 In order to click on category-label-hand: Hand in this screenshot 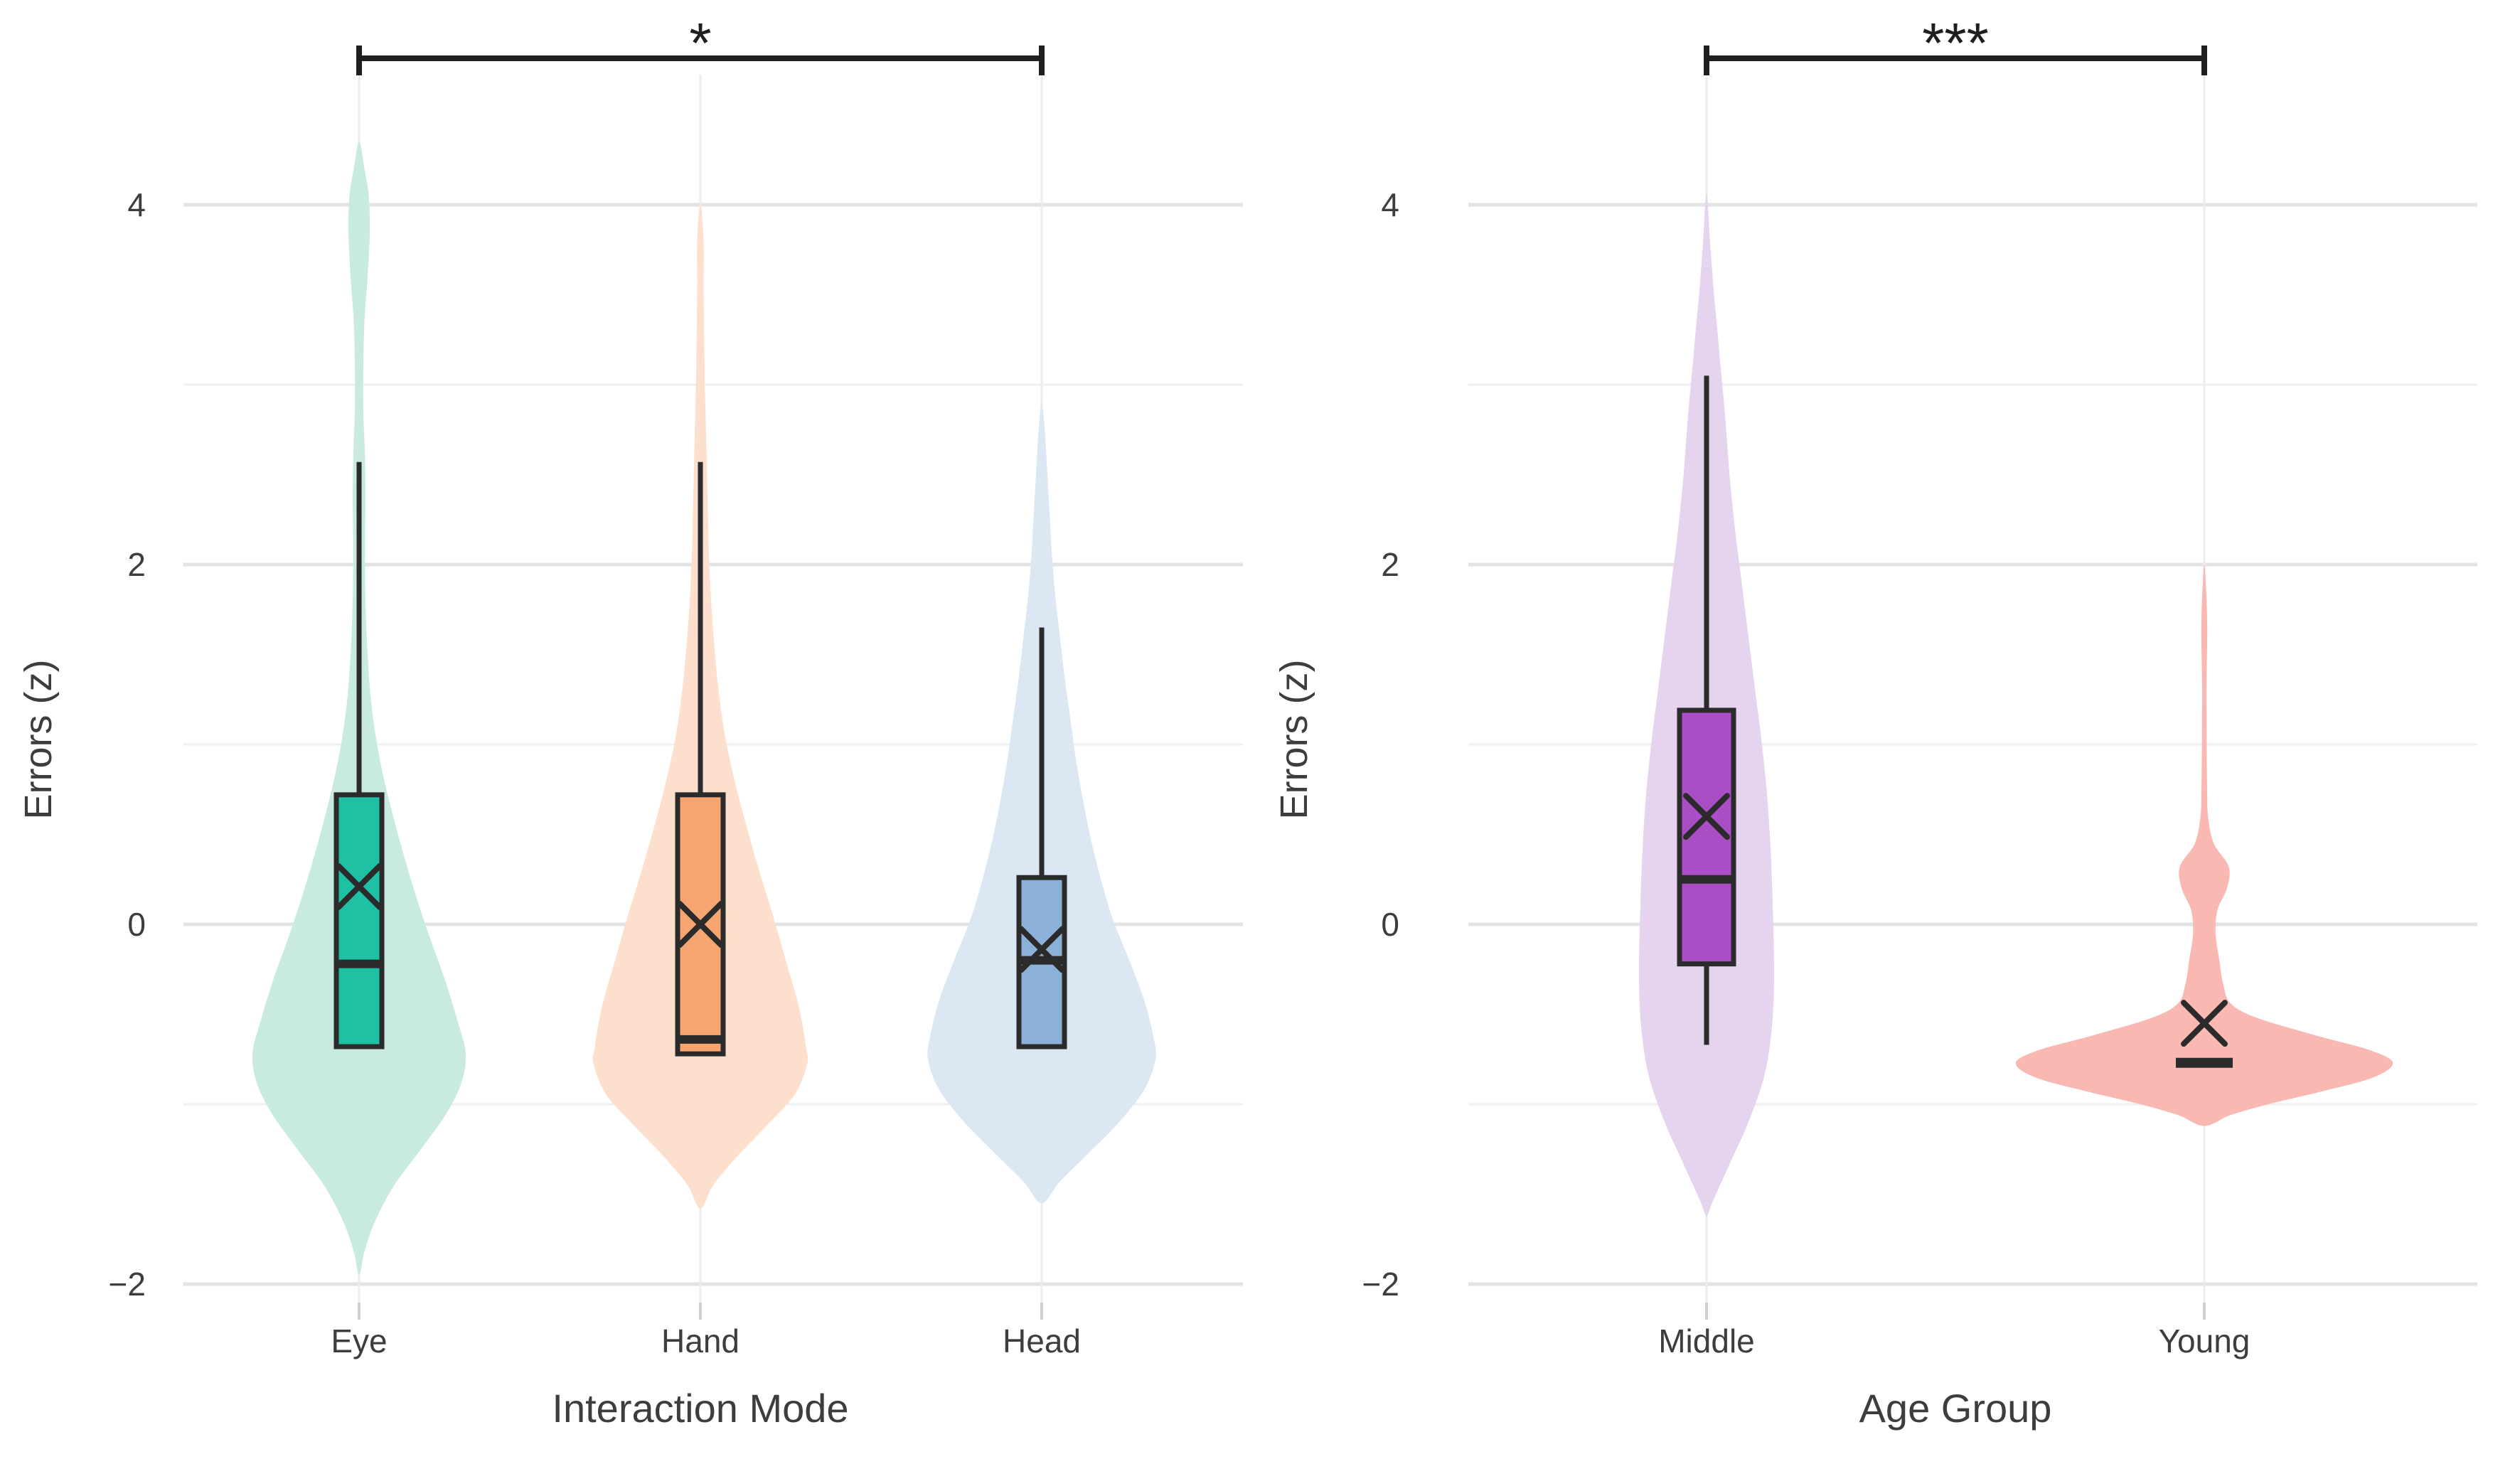, I will do `click(701, 1341)`.